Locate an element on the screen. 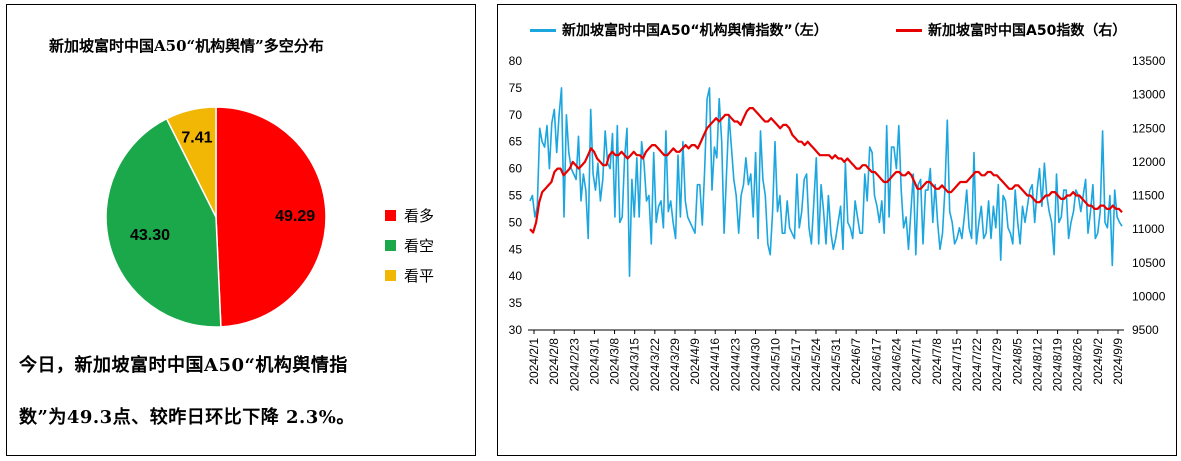 This screenshot has height=461, width=1181. x-tick-label: 2024/4/16 is located at coordinates (715, 365).